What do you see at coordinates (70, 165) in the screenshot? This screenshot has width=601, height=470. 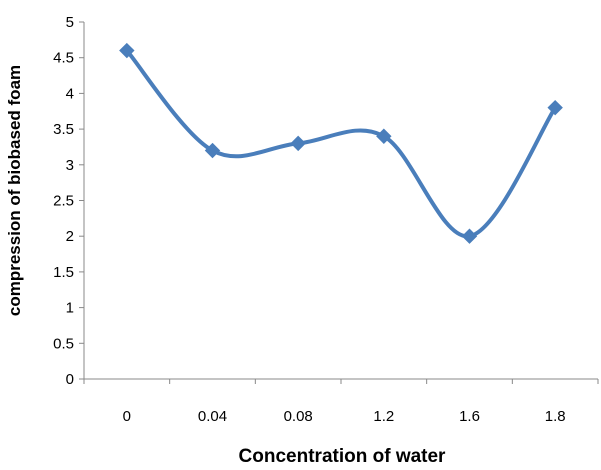 I see `y-tick-label: 3` at bounding box center [70, 165].